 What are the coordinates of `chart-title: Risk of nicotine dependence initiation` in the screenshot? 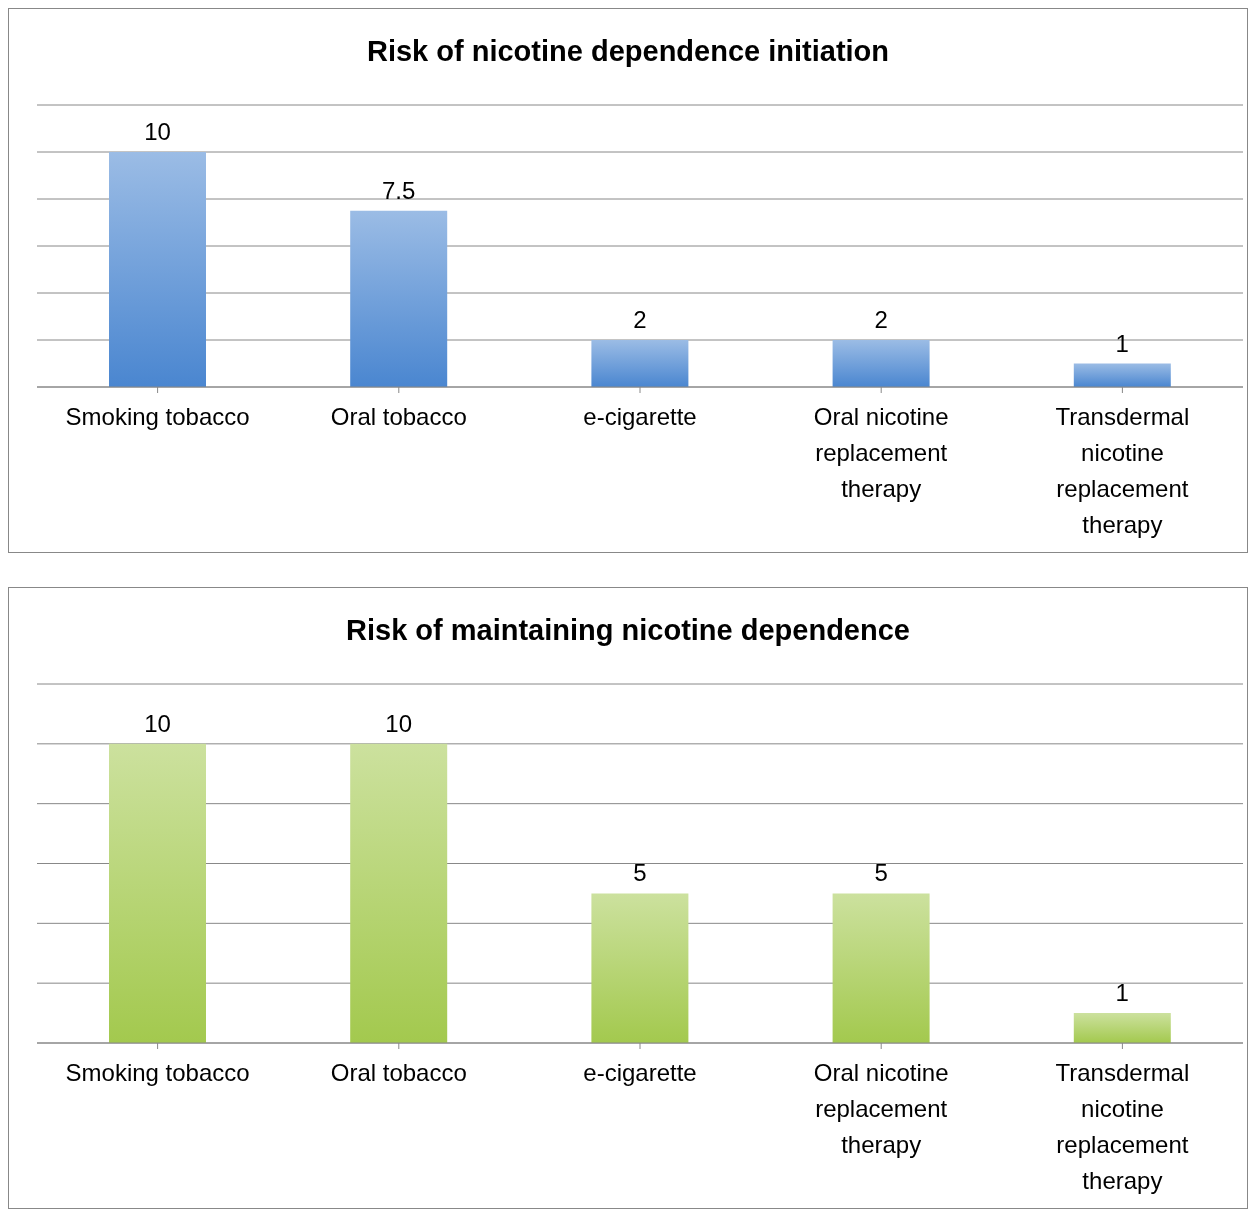 It's located at (628, 51).